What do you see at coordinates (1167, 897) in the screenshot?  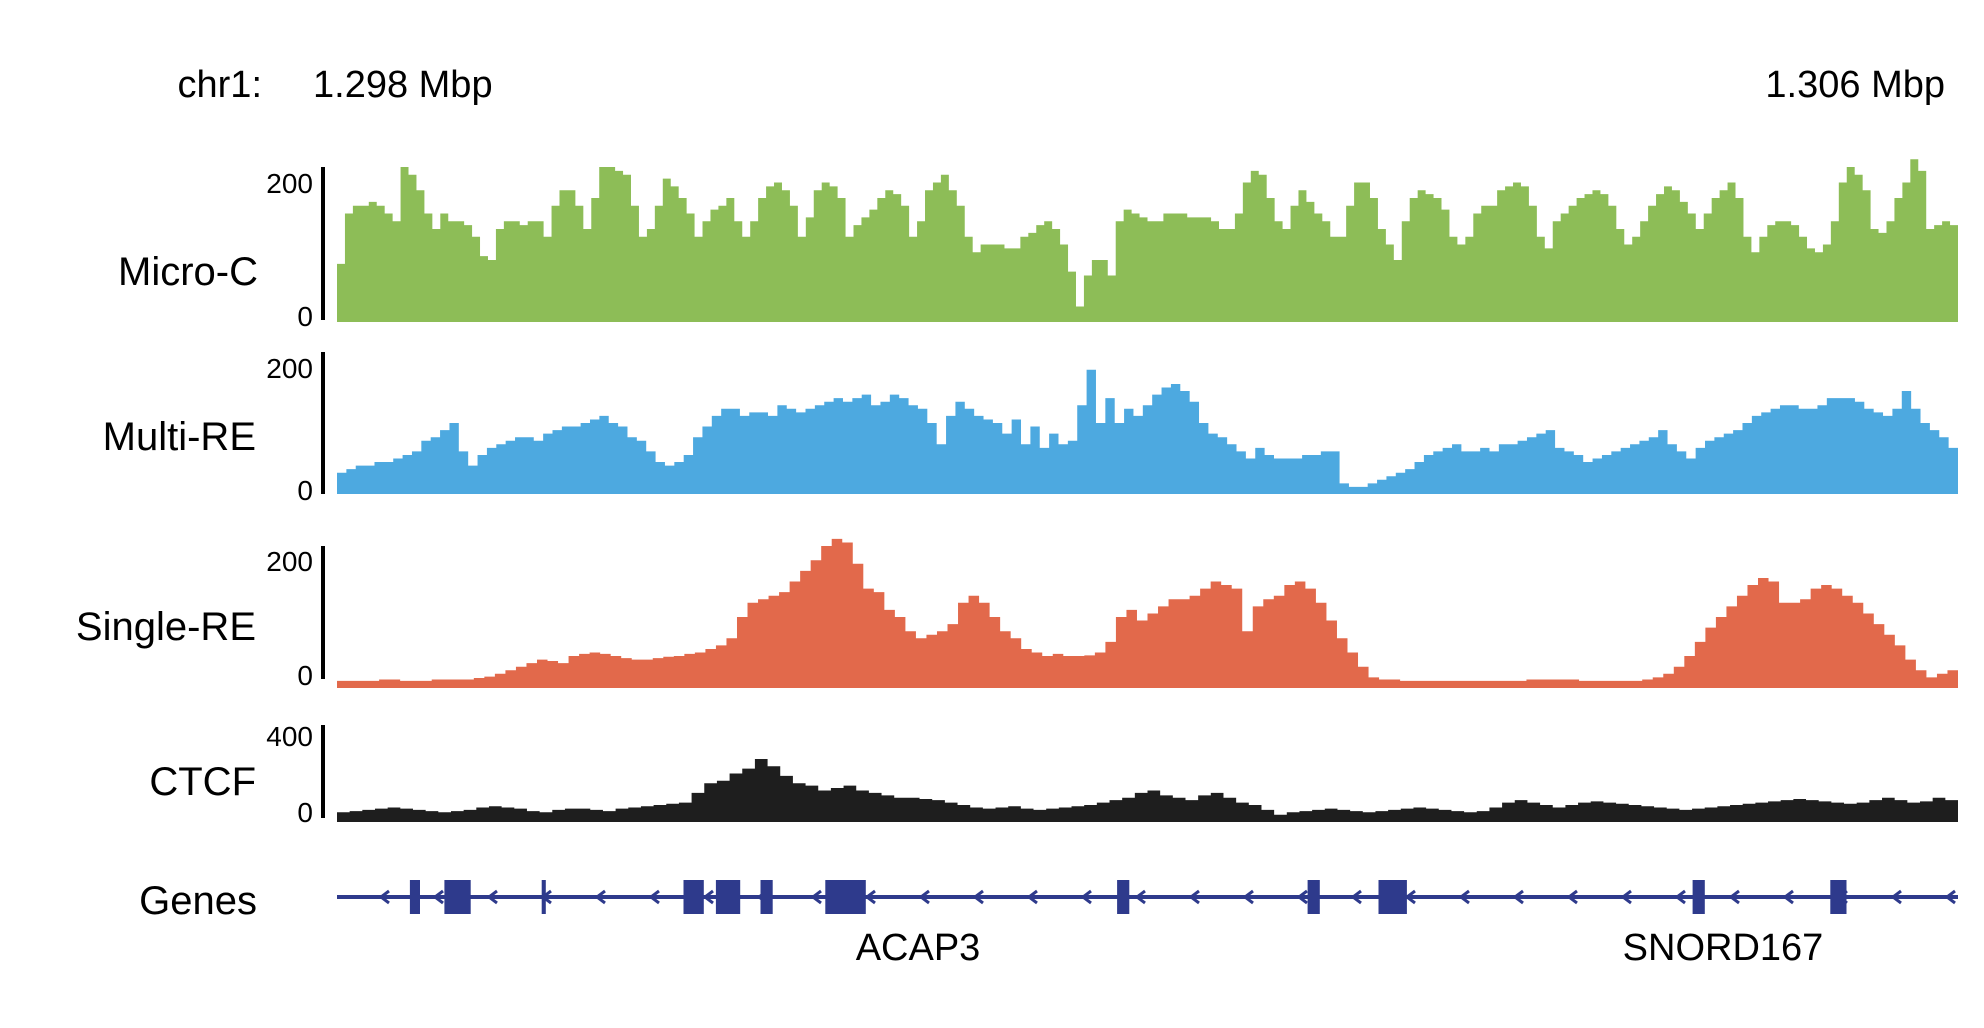 I see `gene-strand-arrows` at bounding box center [1167, 897].